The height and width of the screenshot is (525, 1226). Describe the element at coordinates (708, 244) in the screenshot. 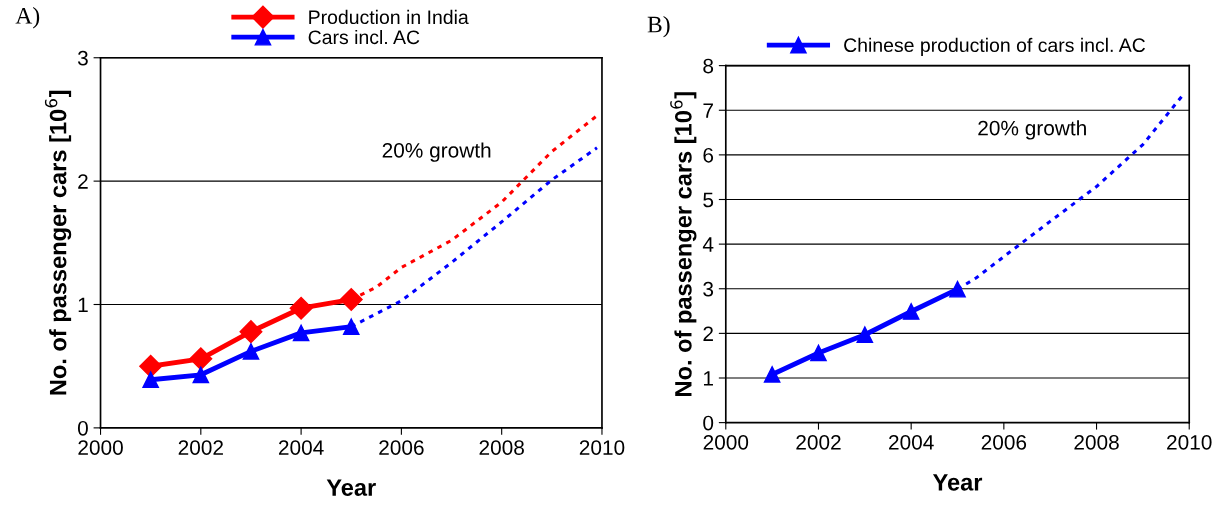

I see `y-tick-label: 4` at that location.